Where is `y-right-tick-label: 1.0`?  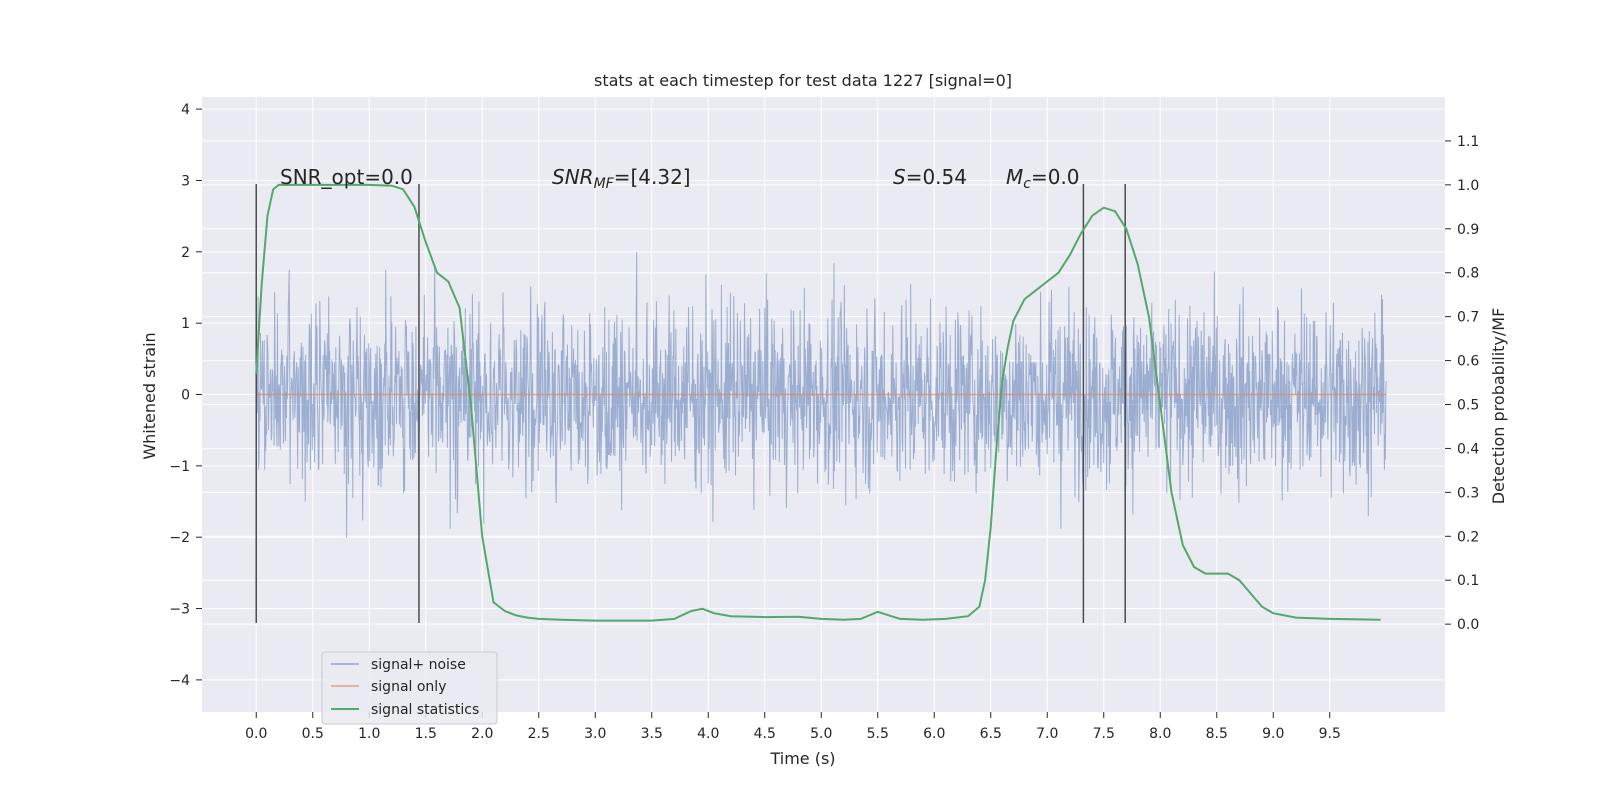 y-right-tick-label: 1.0 is located at coordinates (1468, 186).